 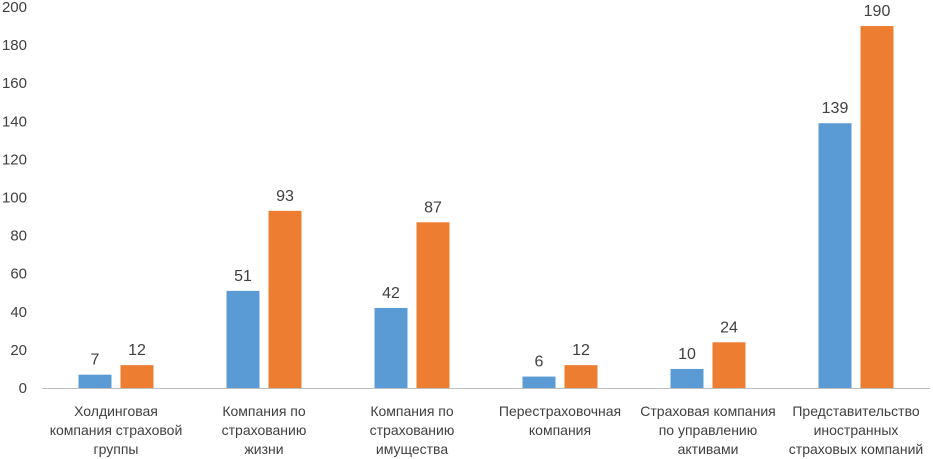 What do you see at coordinates (18, 312) in the screenshot?
I see `y-tick-label: 40` at bounding box center [18, 312].